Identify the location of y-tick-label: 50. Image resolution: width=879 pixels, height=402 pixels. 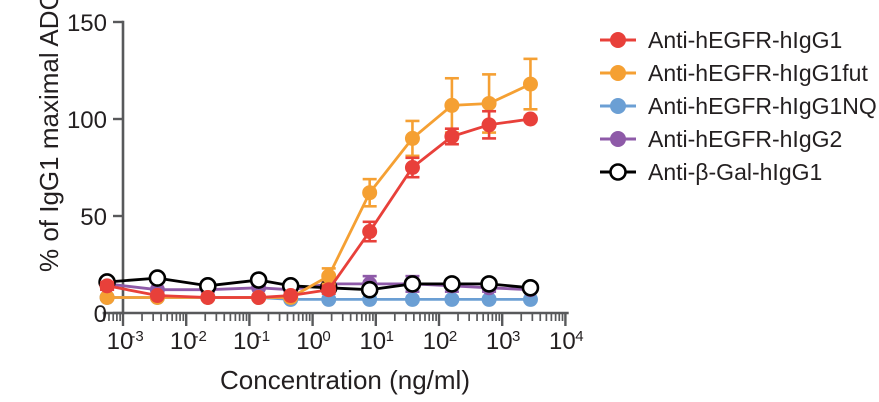
(93, 217).